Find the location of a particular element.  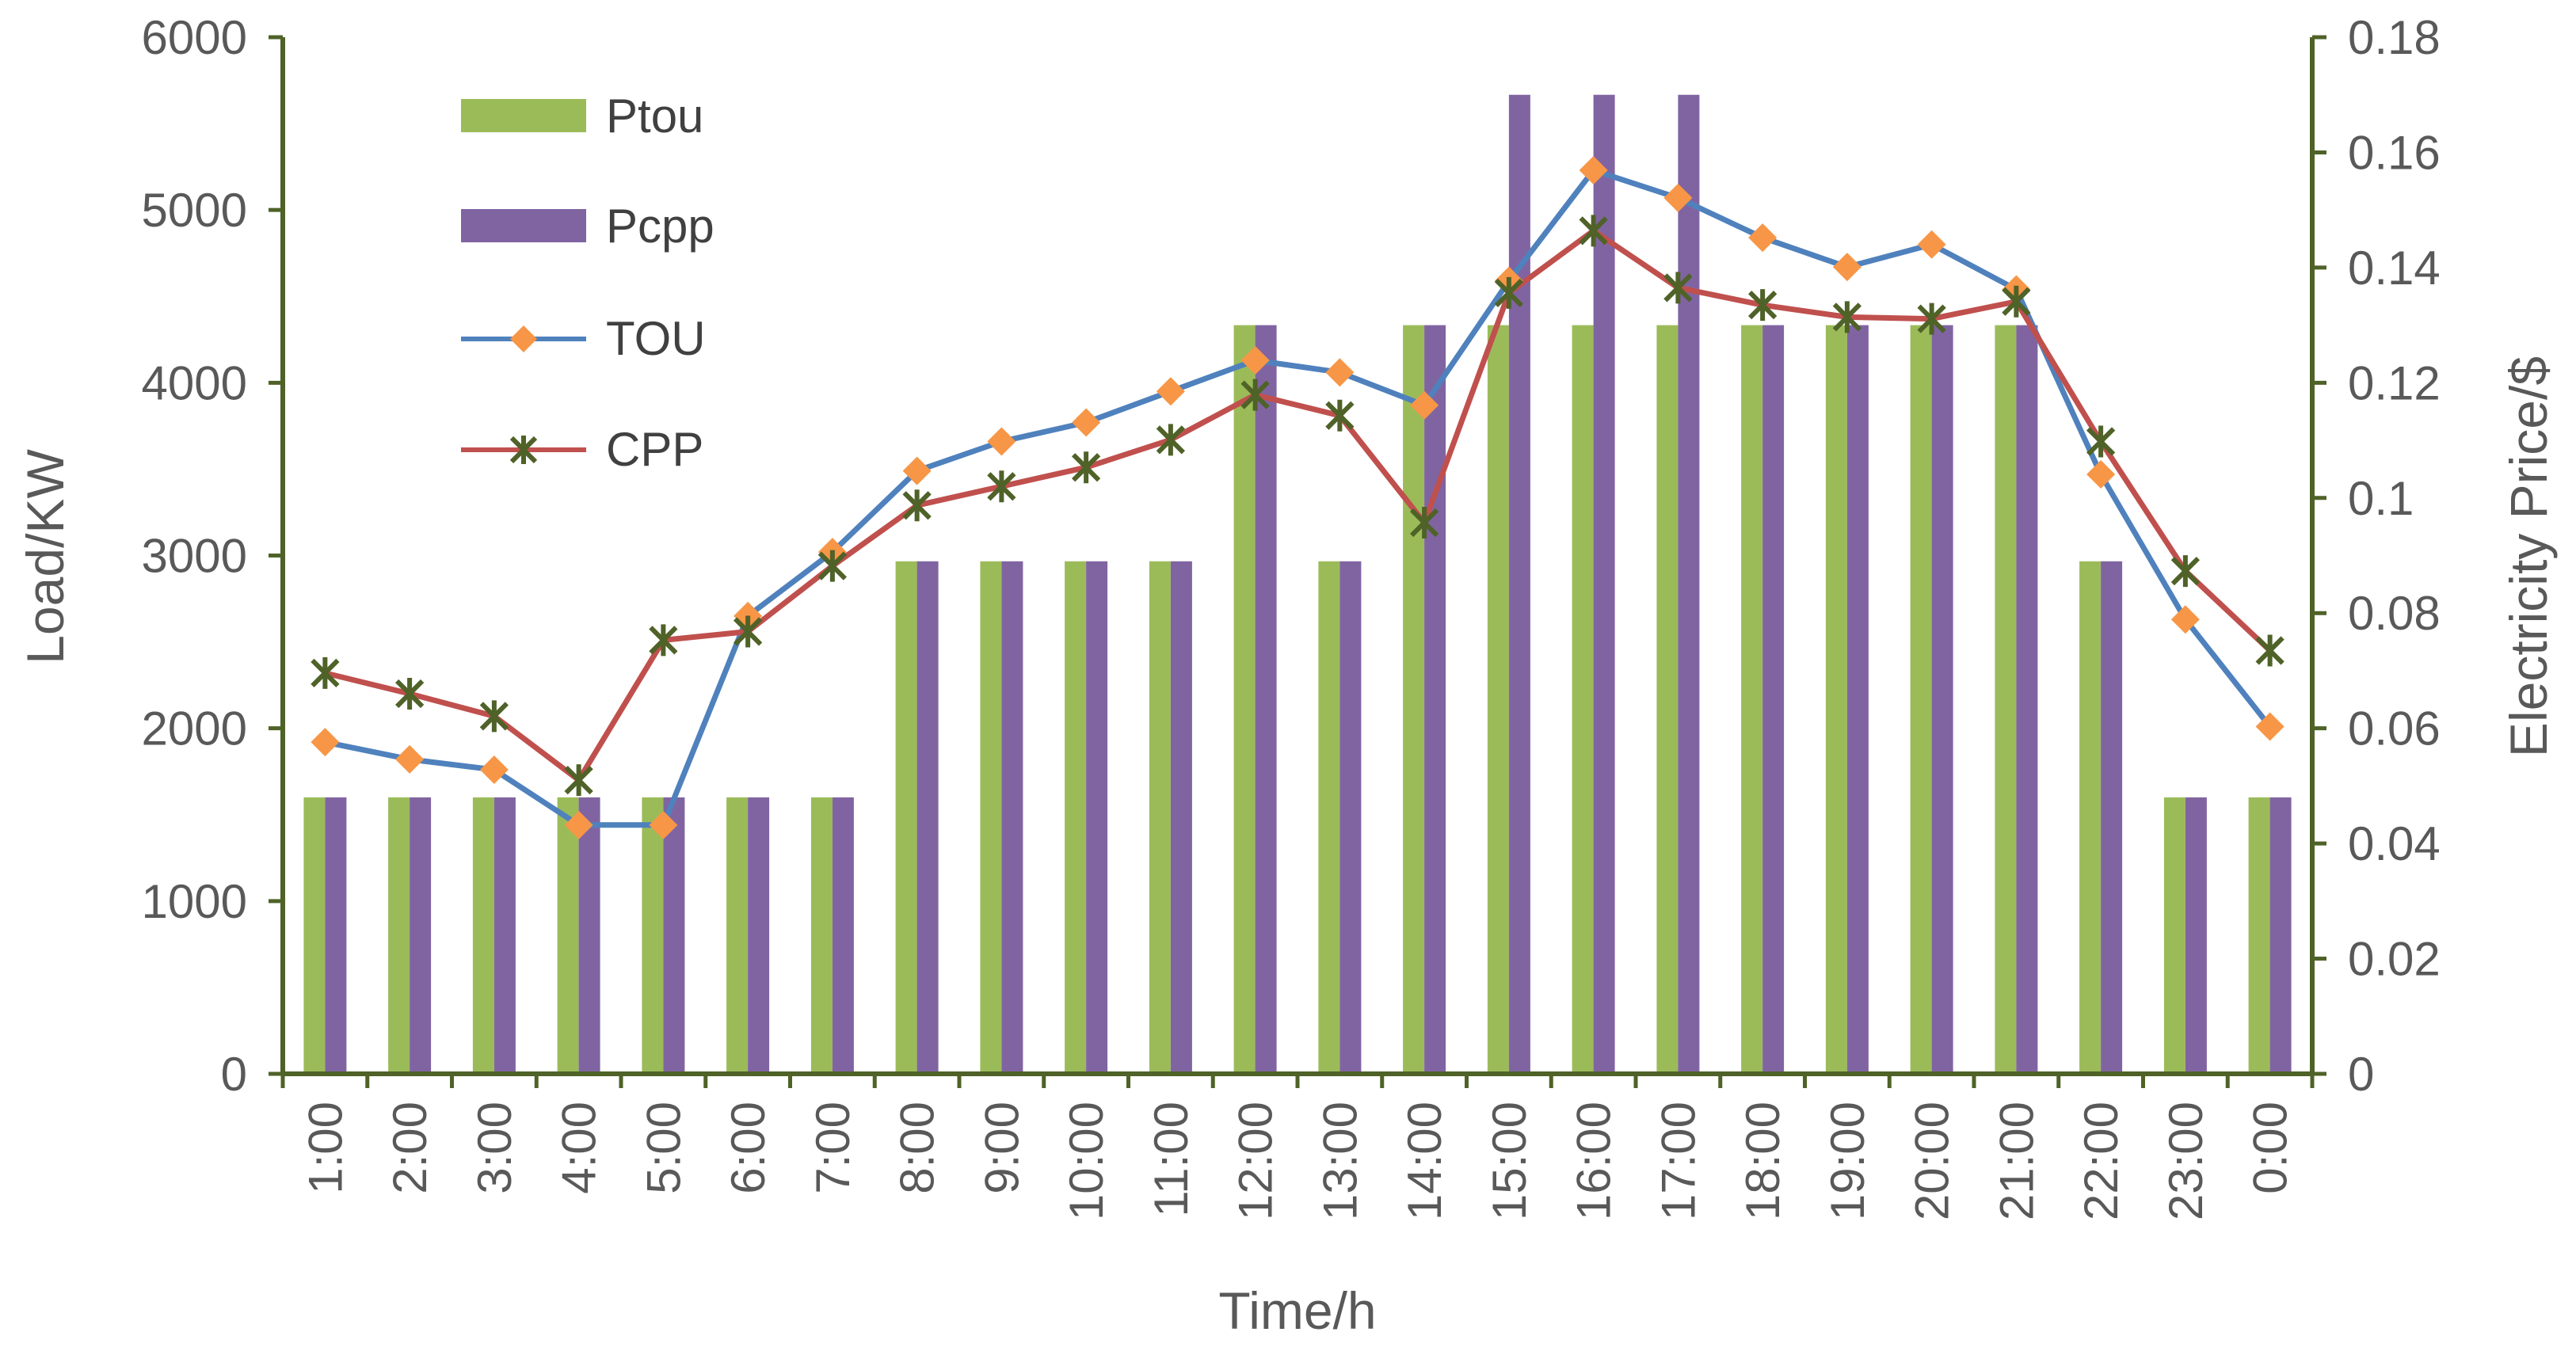

xtick-label-22: 23:00 is located at coordinates (2185, 1161).